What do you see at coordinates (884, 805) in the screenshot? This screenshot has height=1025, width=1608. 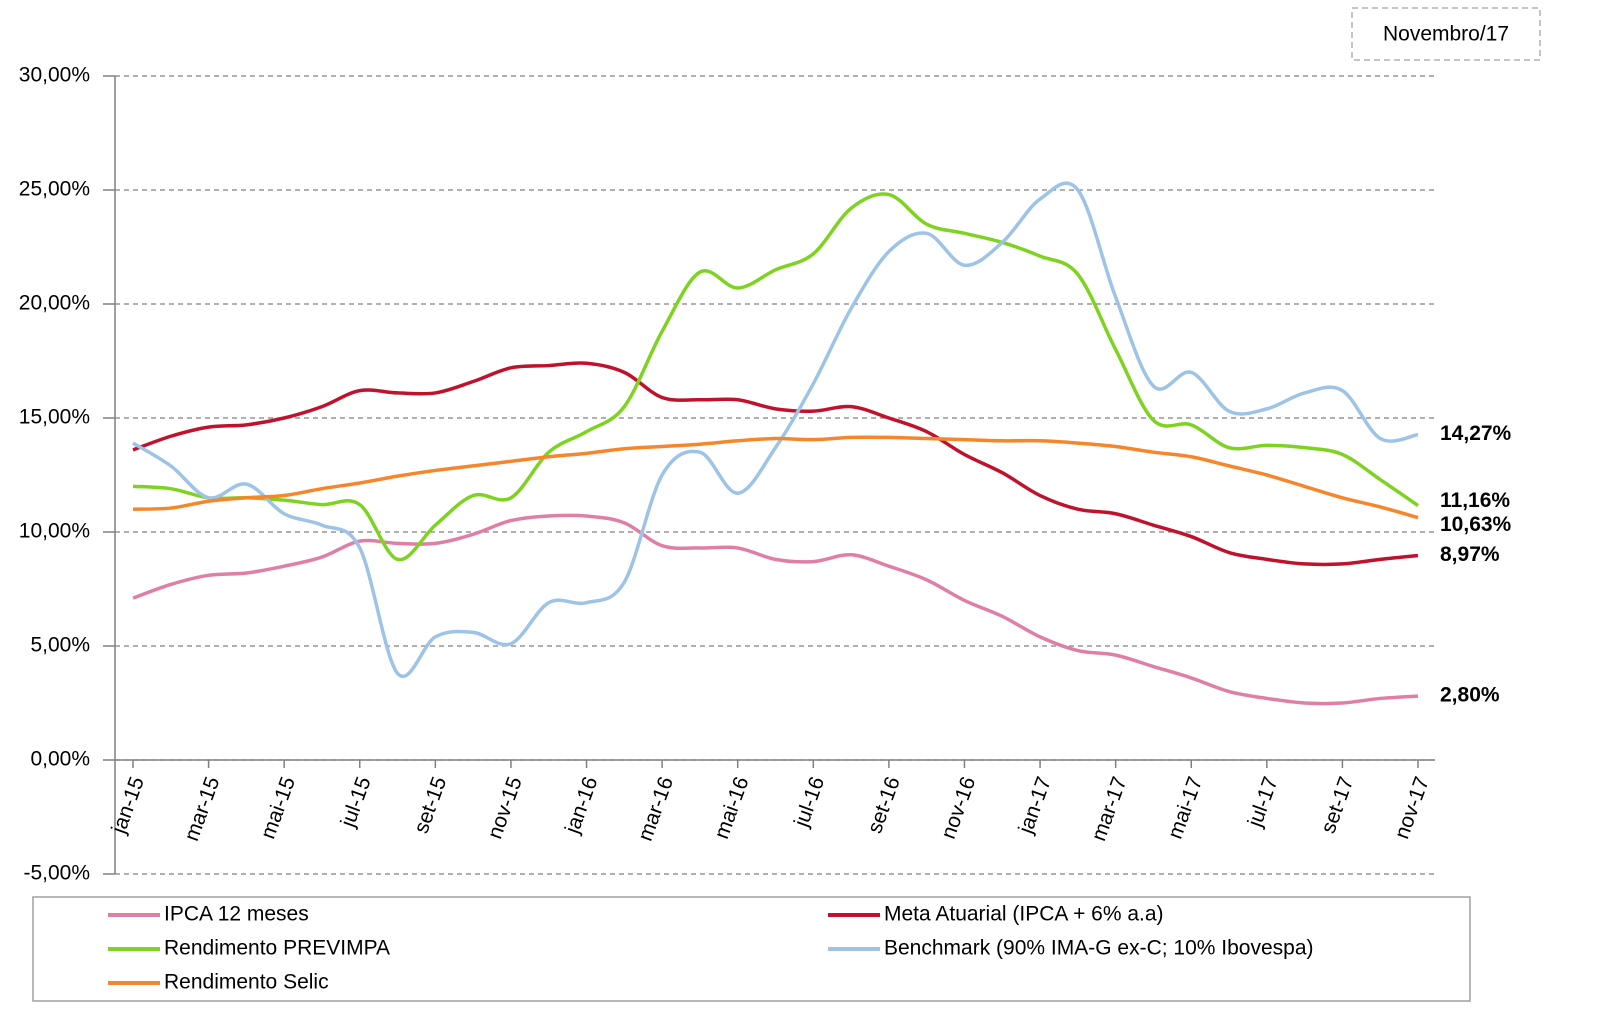 I see `x-tick-label: set-16` at bounding box center [884, 805].